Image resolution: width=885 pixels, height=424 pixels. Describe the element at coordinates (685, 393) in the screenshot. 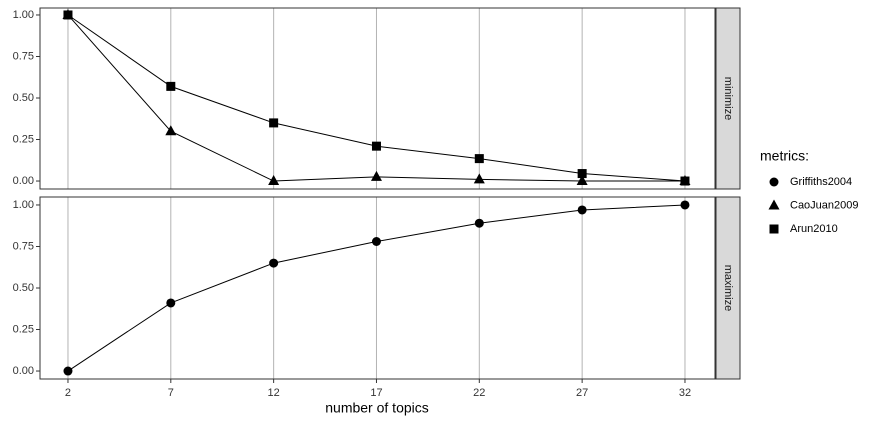

I see `x-tick-label: 32` at that location.